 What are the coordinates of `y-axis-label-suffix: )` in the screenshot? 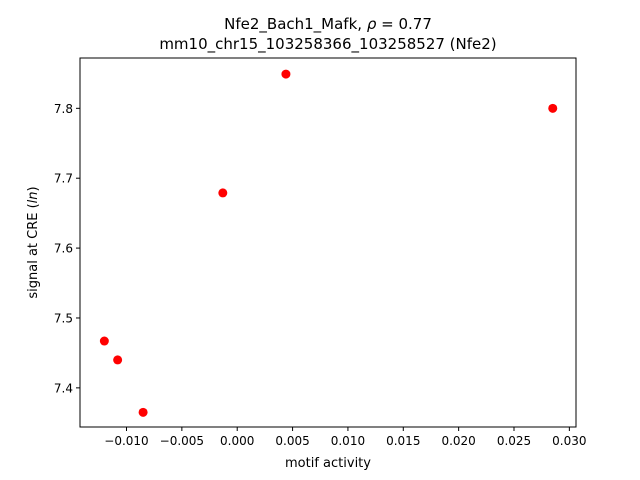 It's located at (33, 188).